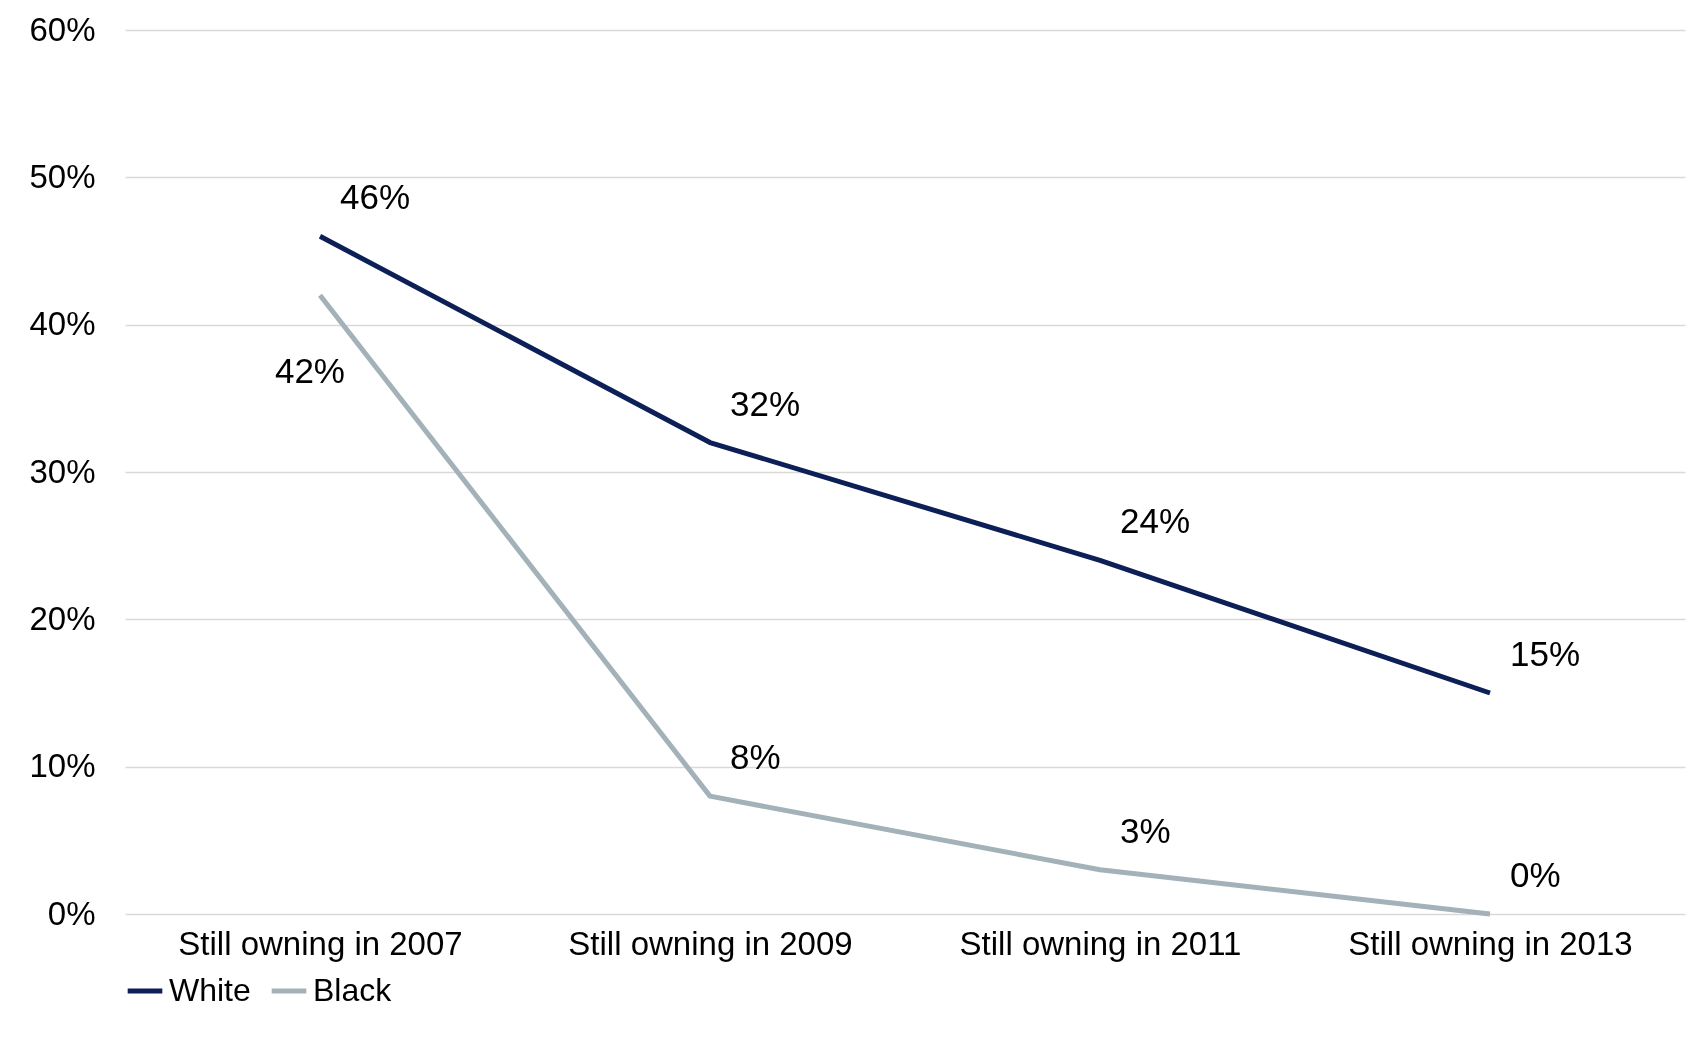 Image resolution: width=1694 pixels, height=1043 pixels. Describe the element at coordinates (765, 403) in the screenshot. I see `data-label: 32%` at that location.